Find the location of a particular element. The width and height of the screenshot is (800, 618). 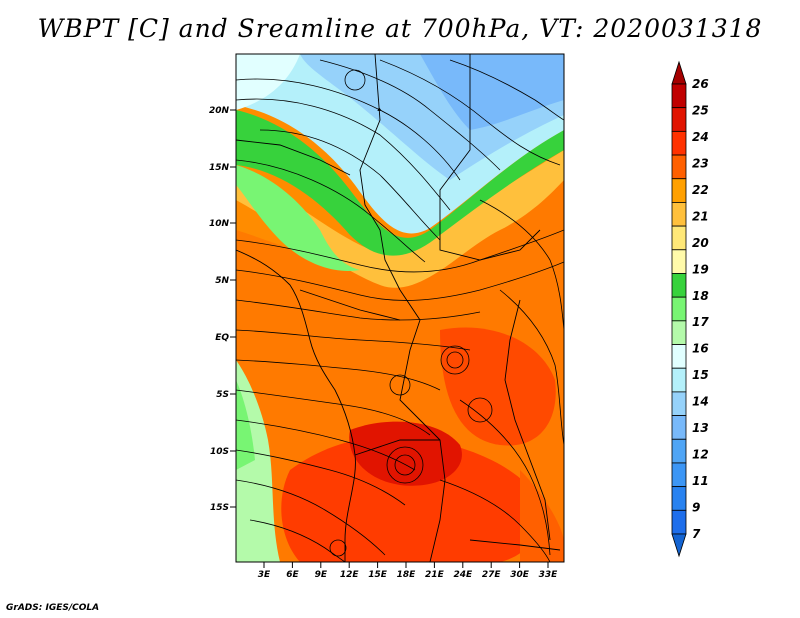

colorbar-label: 21 is located at coordinates (700, 216).